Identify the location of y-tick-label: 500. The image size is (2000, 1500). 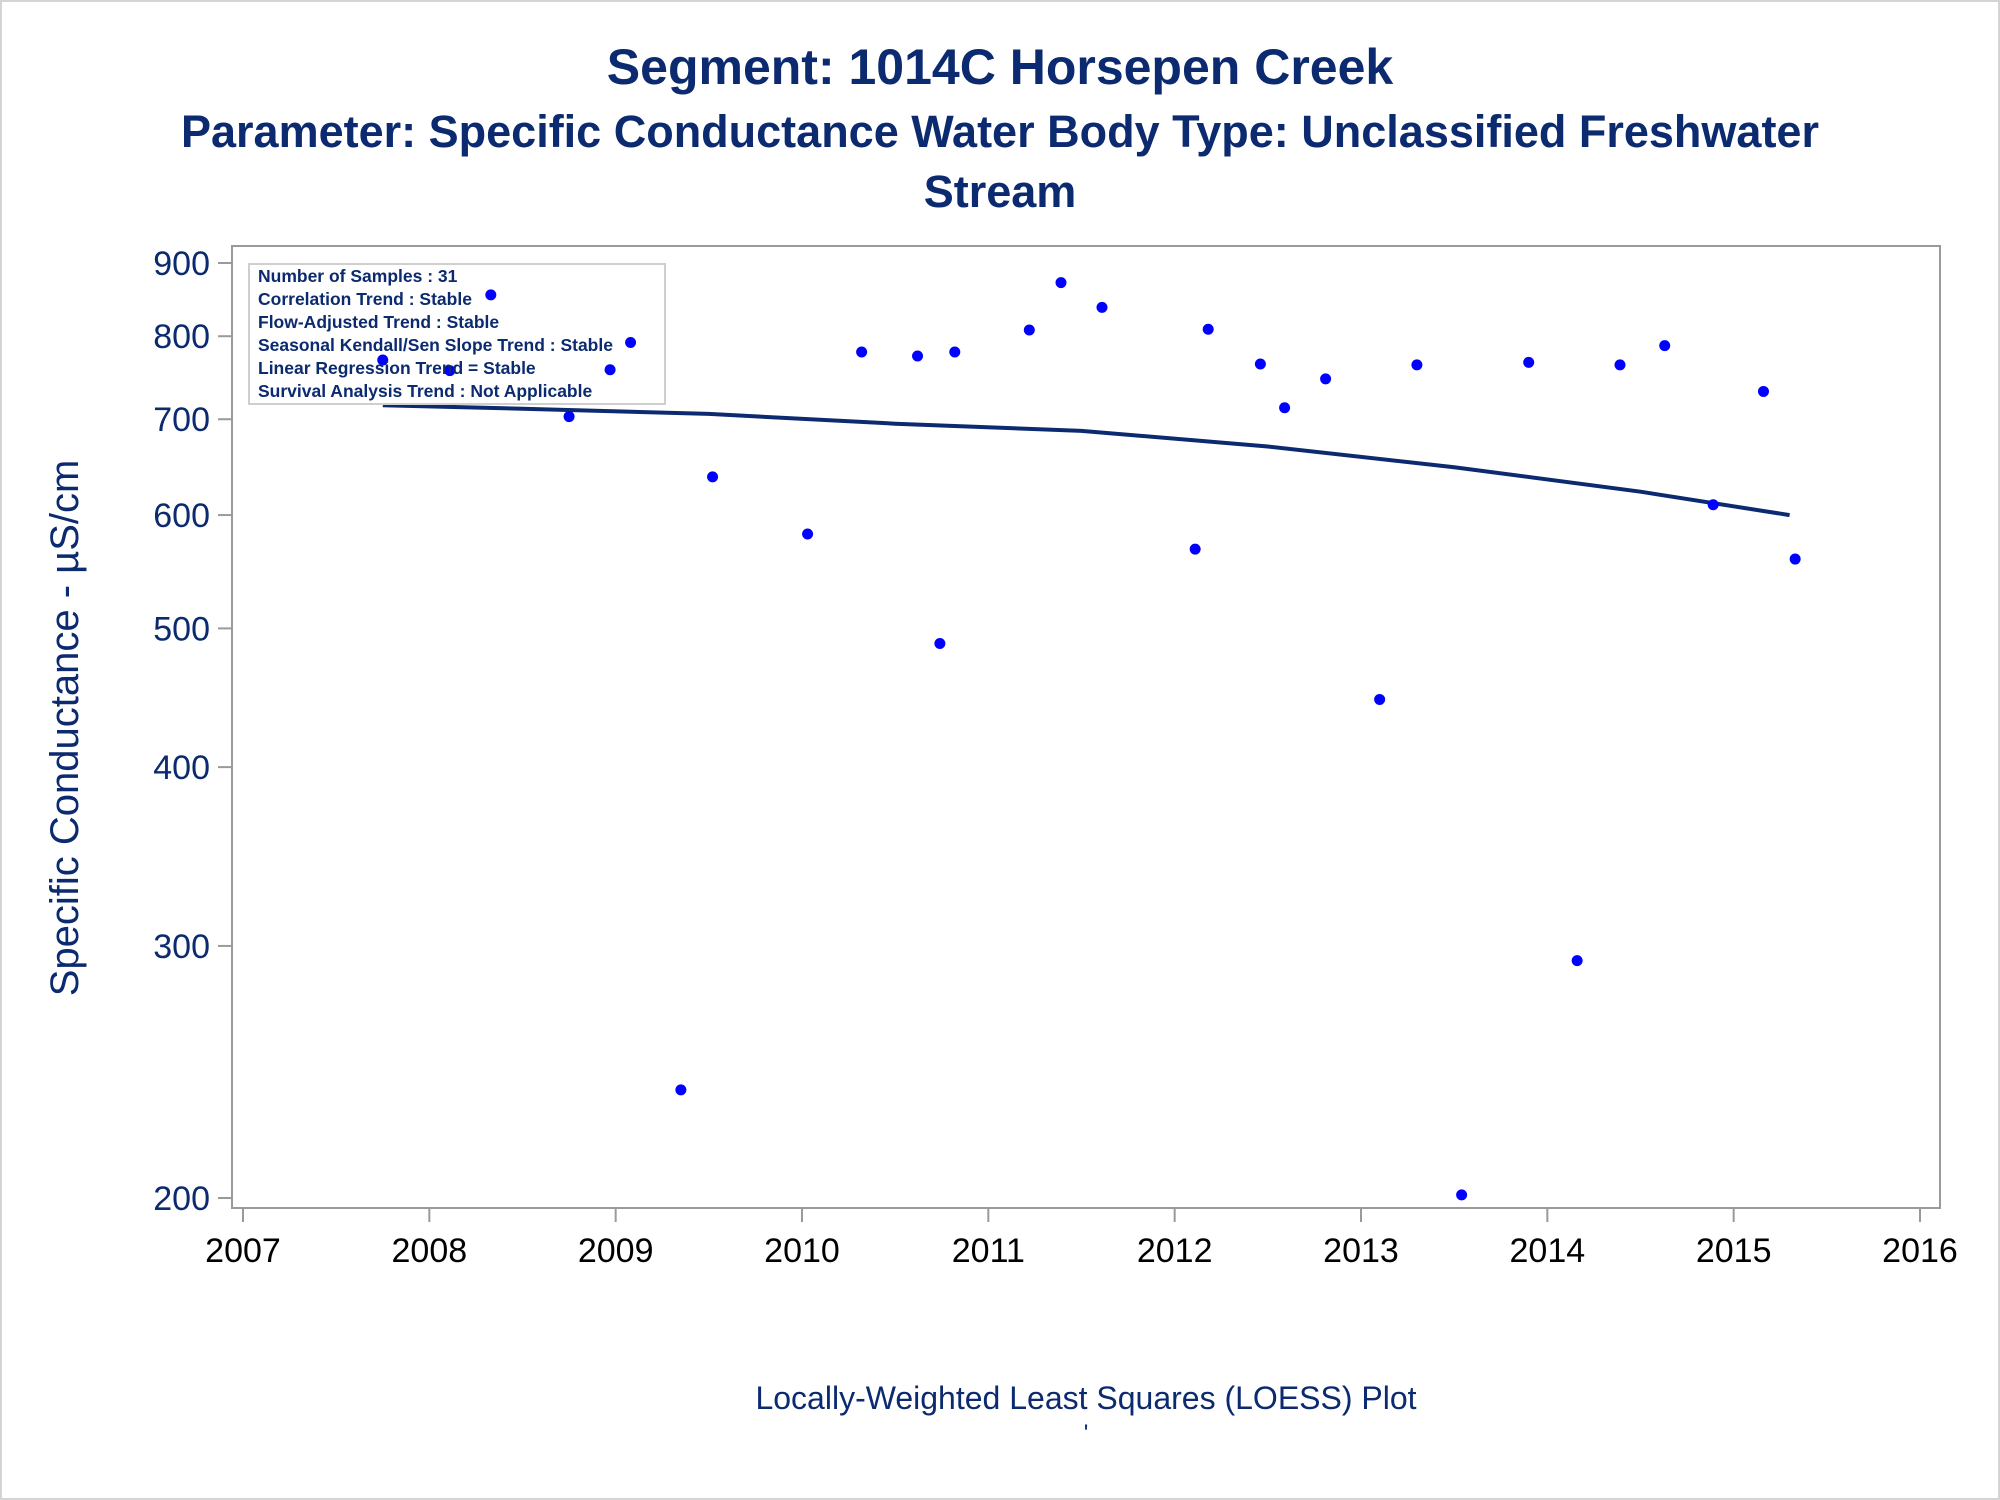
(181, 629).